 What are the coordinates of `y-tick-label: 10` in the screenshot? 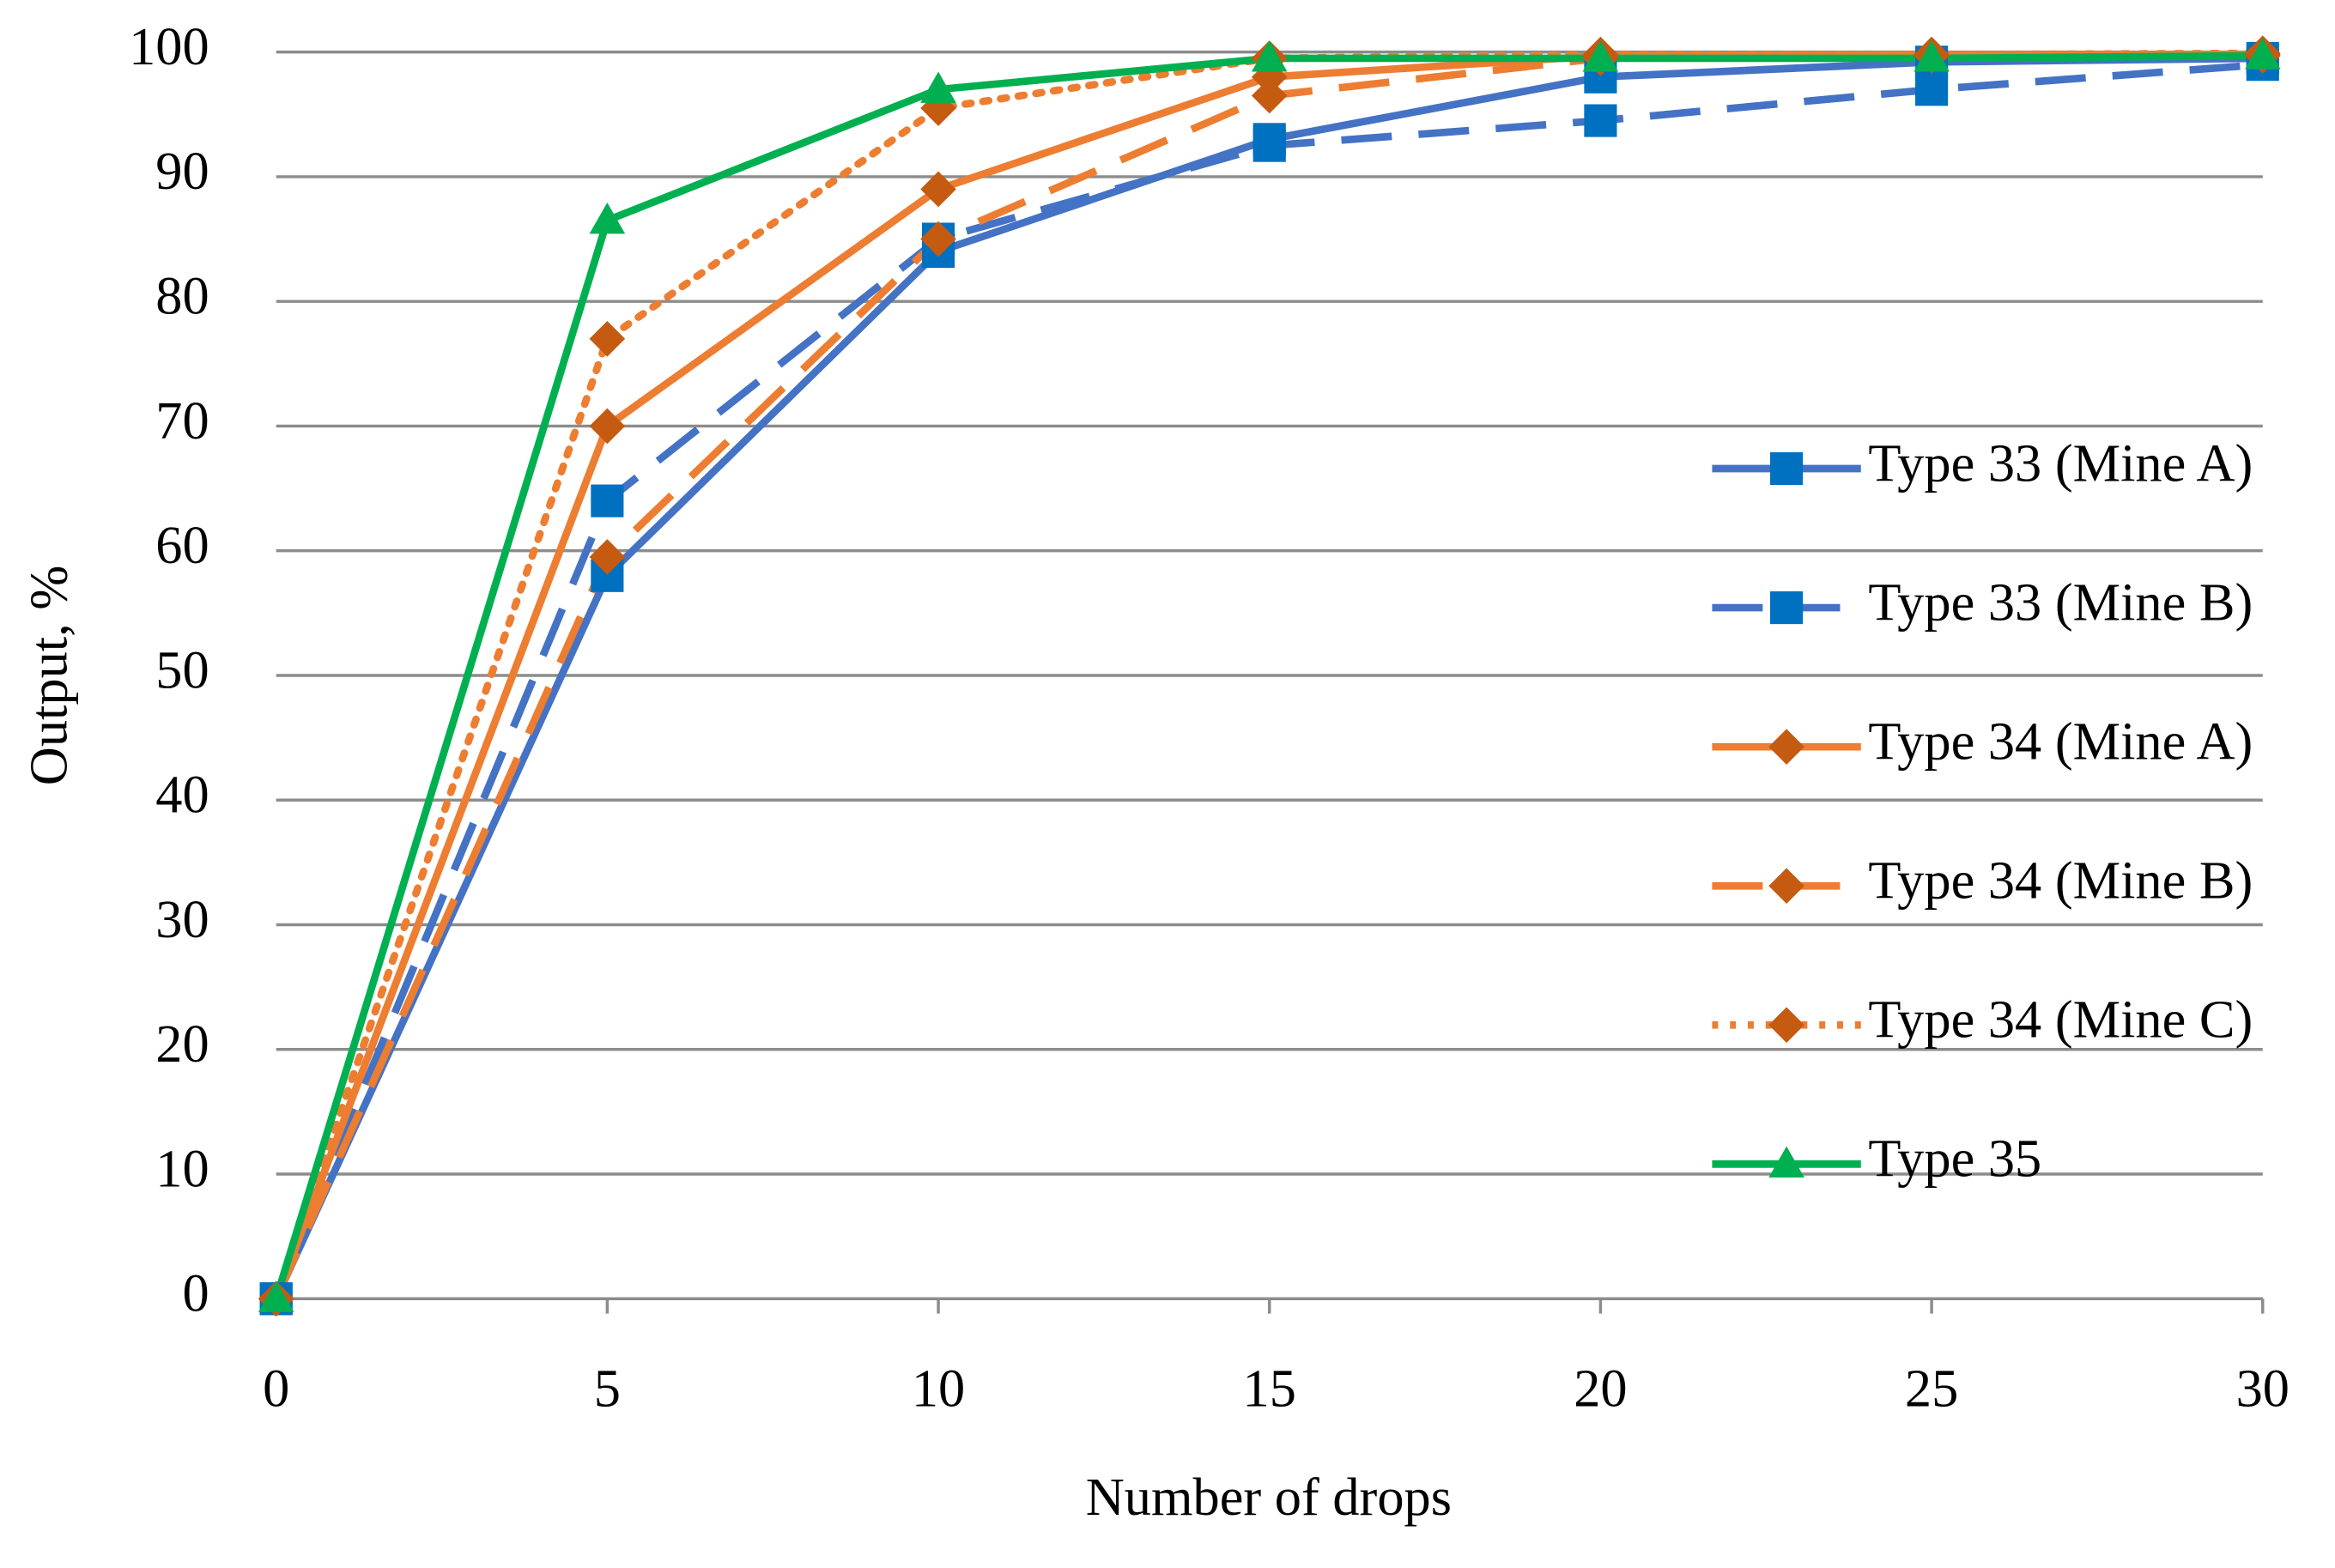 It's located at (182, 1168).